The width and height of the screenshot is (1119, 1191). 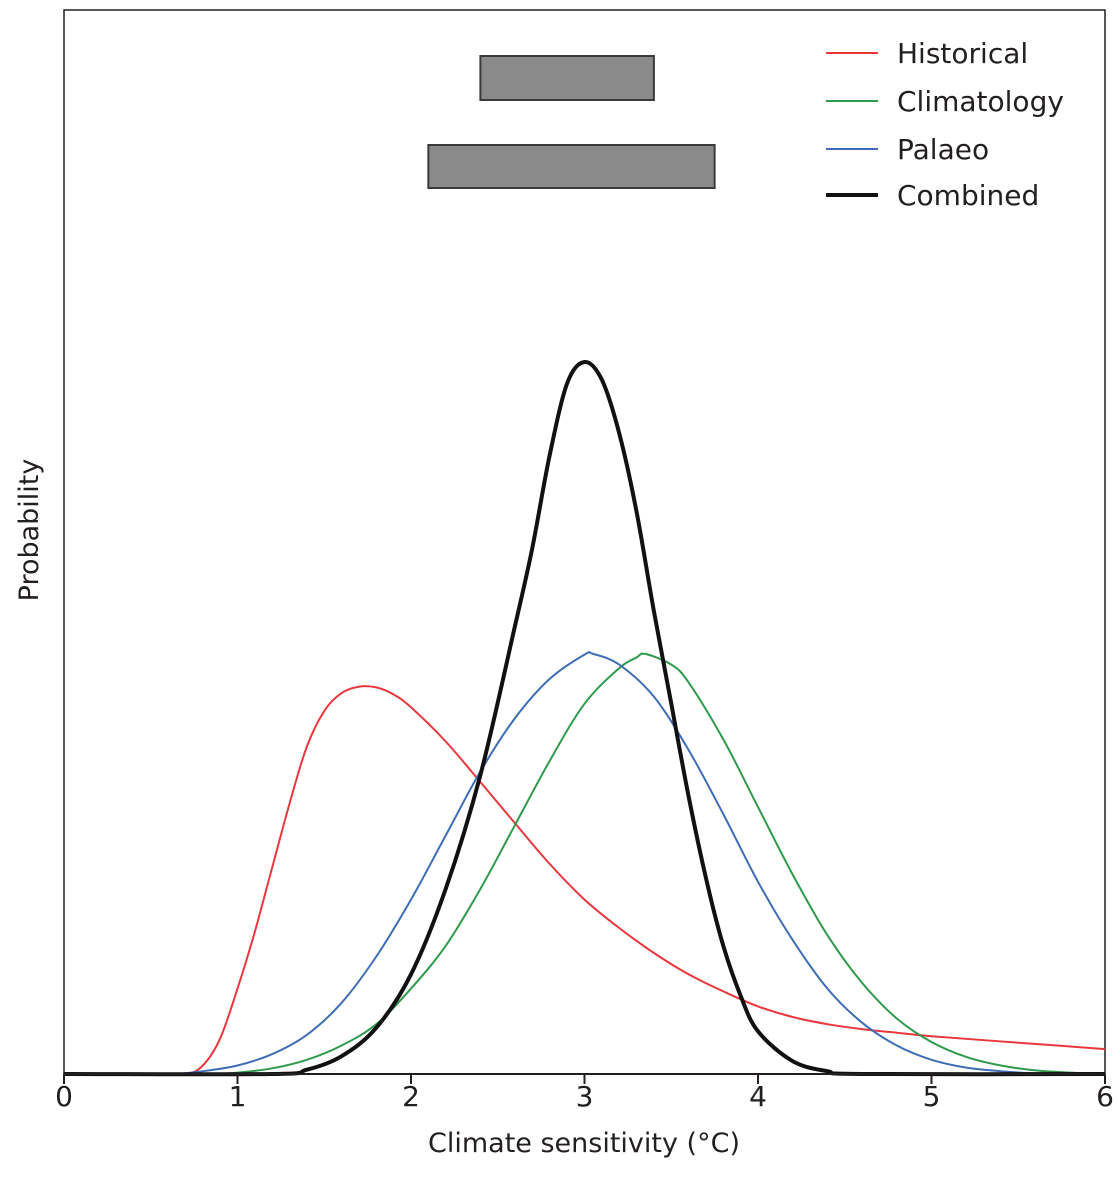 I want to click on legend-label-climatology: Climatology, so click(x=980, y=101).